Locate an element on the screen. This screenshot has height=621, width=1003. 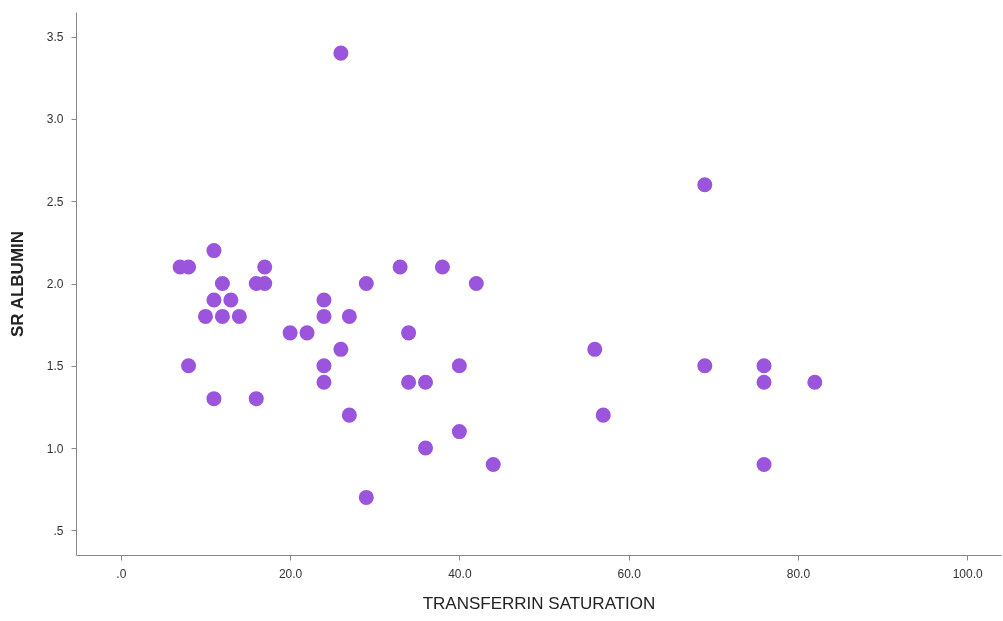
y-tick-label: 2.5 is located at coordinates (55, 201).